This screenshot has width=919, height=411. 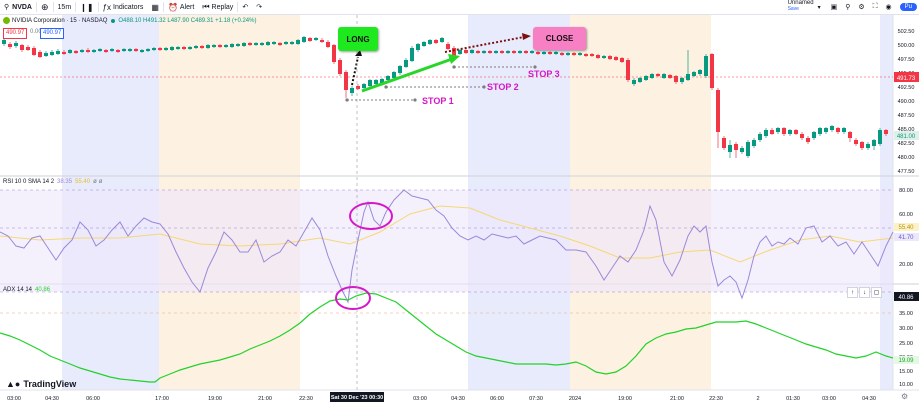 What do you see at coordinates (123, 7) in the screenshot?
I see `indicators-button: ƒx Indicators` at bounding box center [123, 7].